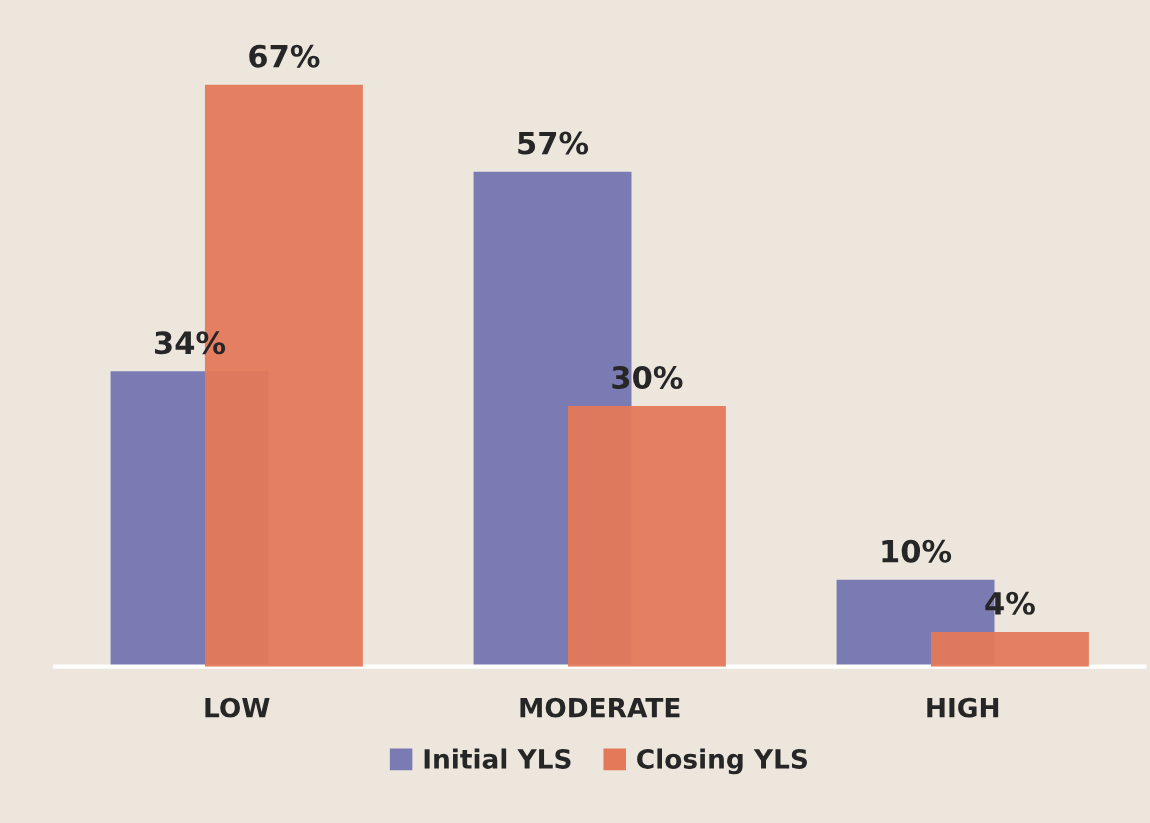  I want to click on data-label: 67%, so click(284, 56).